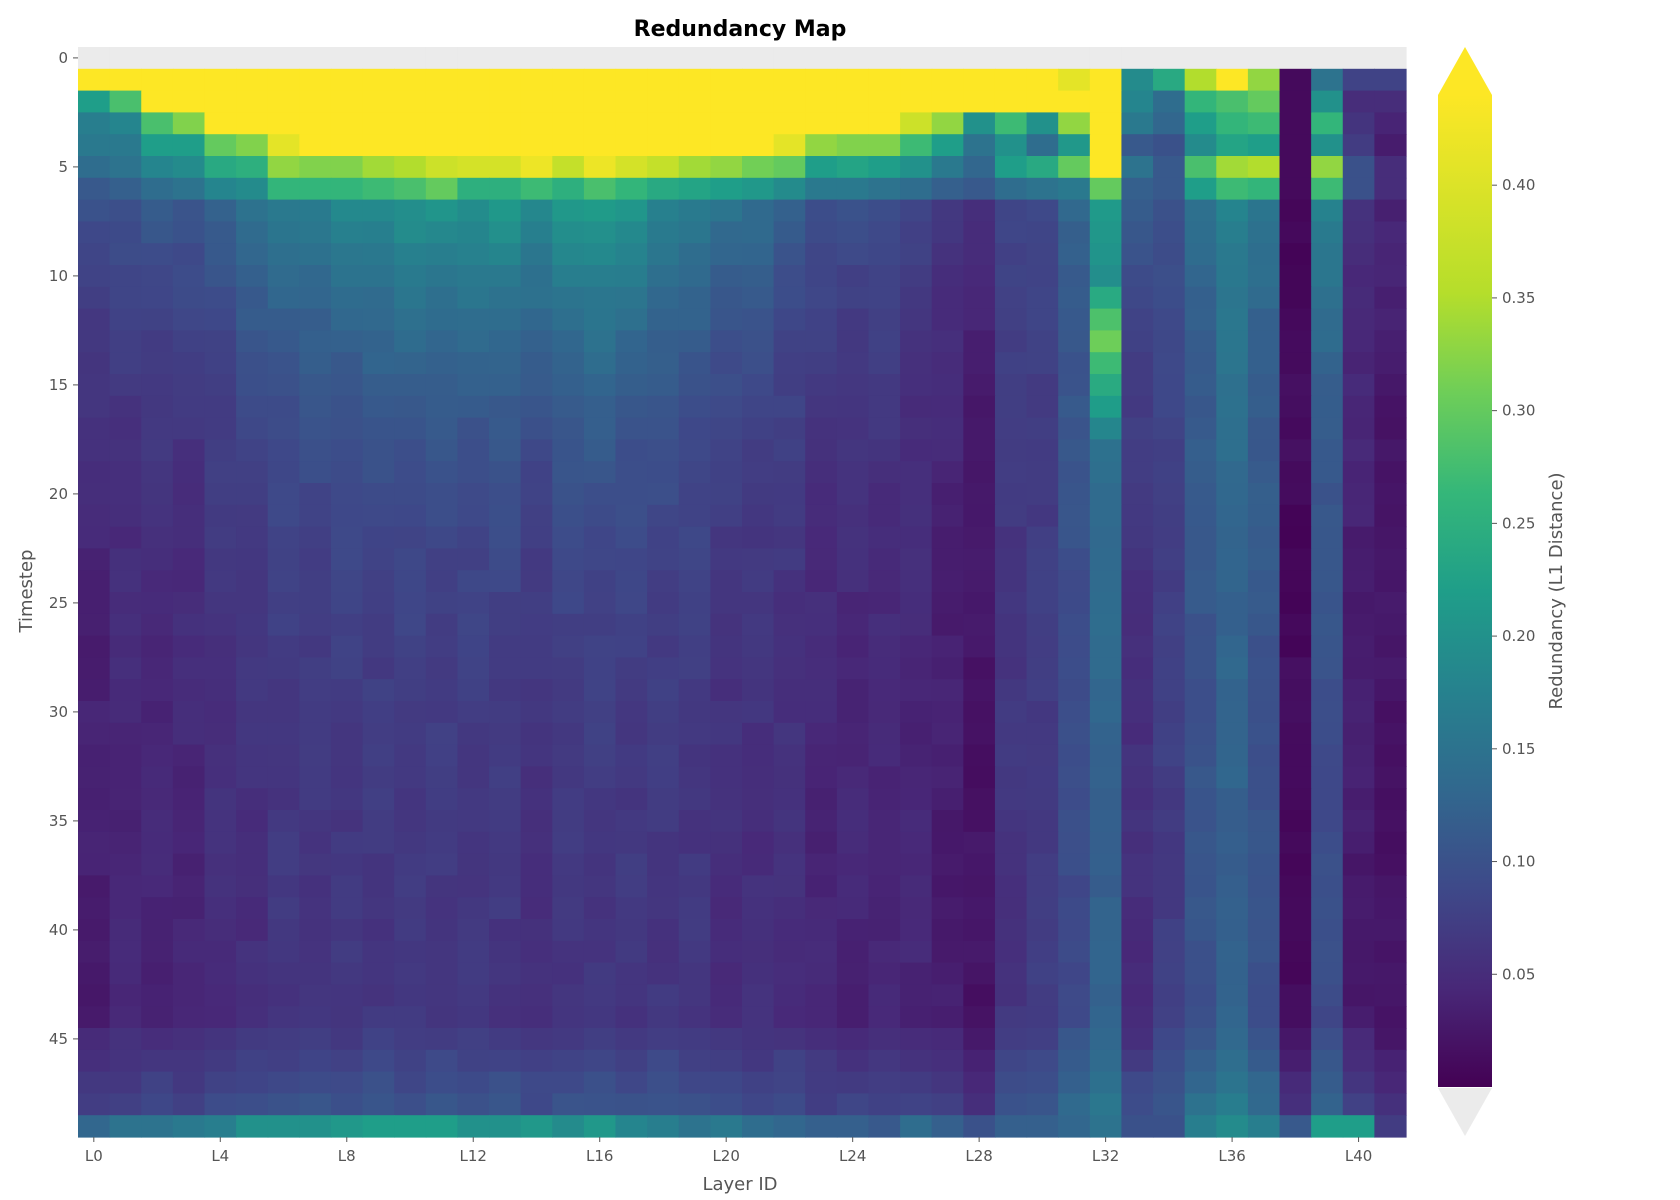 The image size is (1680, 1200). I want to click on x-tick-label: L20, so click(725, 1156).